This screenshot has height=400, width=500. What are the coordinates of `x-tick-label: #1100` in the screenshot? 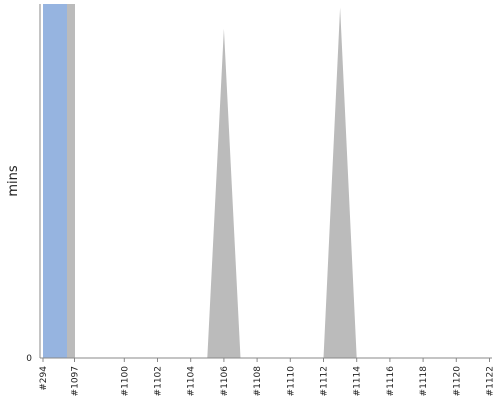 It's located at (125, 381).